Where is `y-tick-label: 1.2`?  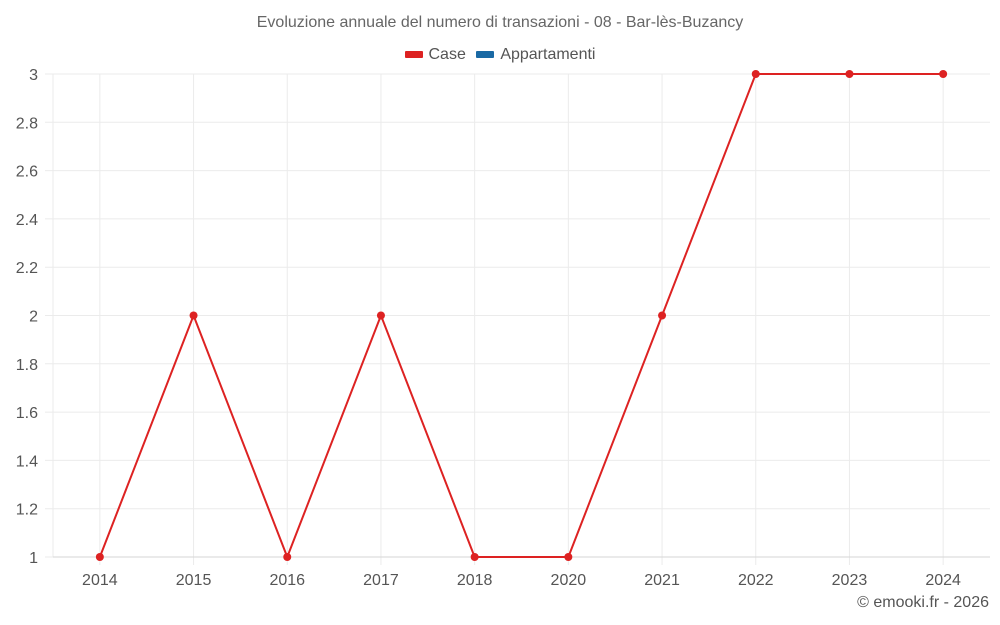 y-tick-label: 1.2 is located at coordinates (27, 510).